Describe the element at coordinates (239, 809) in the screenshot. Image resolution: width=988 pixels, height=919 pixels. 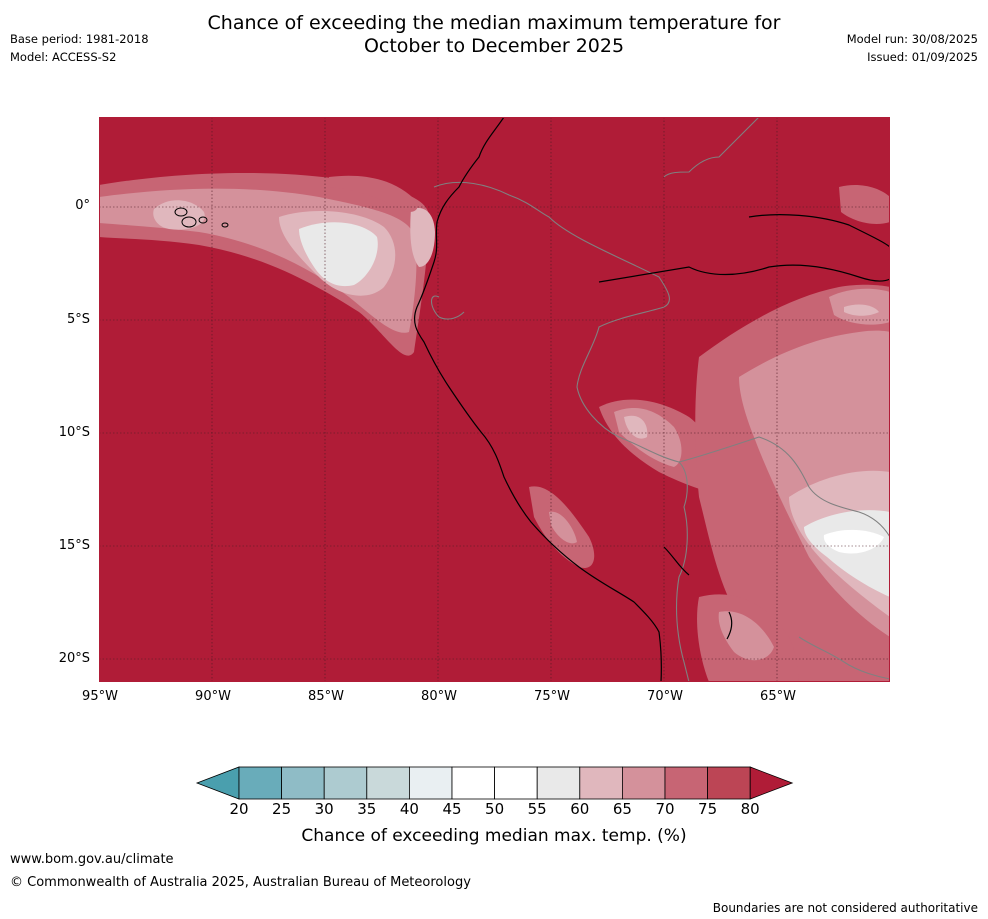
I see `colorbar-tick-20: 20` at that location.